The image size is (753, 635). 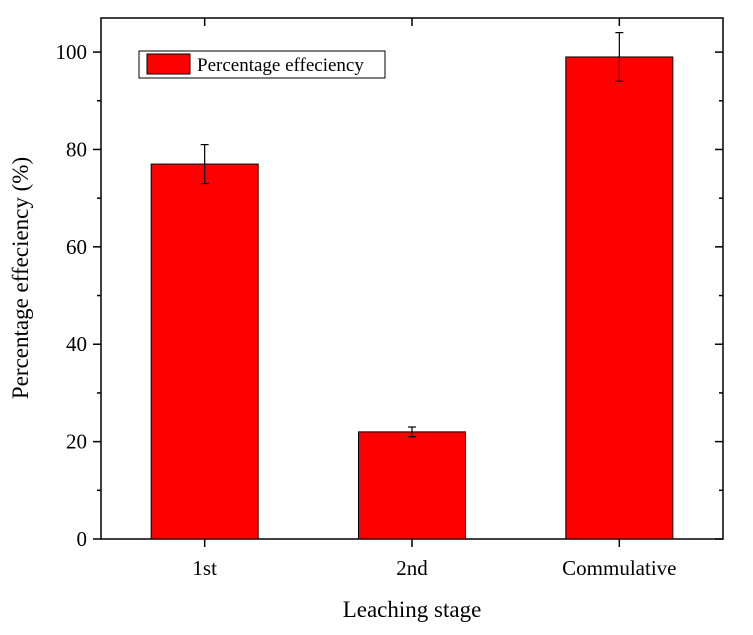 What do you see at coordinates (619, 568) in the screenshot?
I see `x-tick-label: Commulative` at bounding box center [619, 568].